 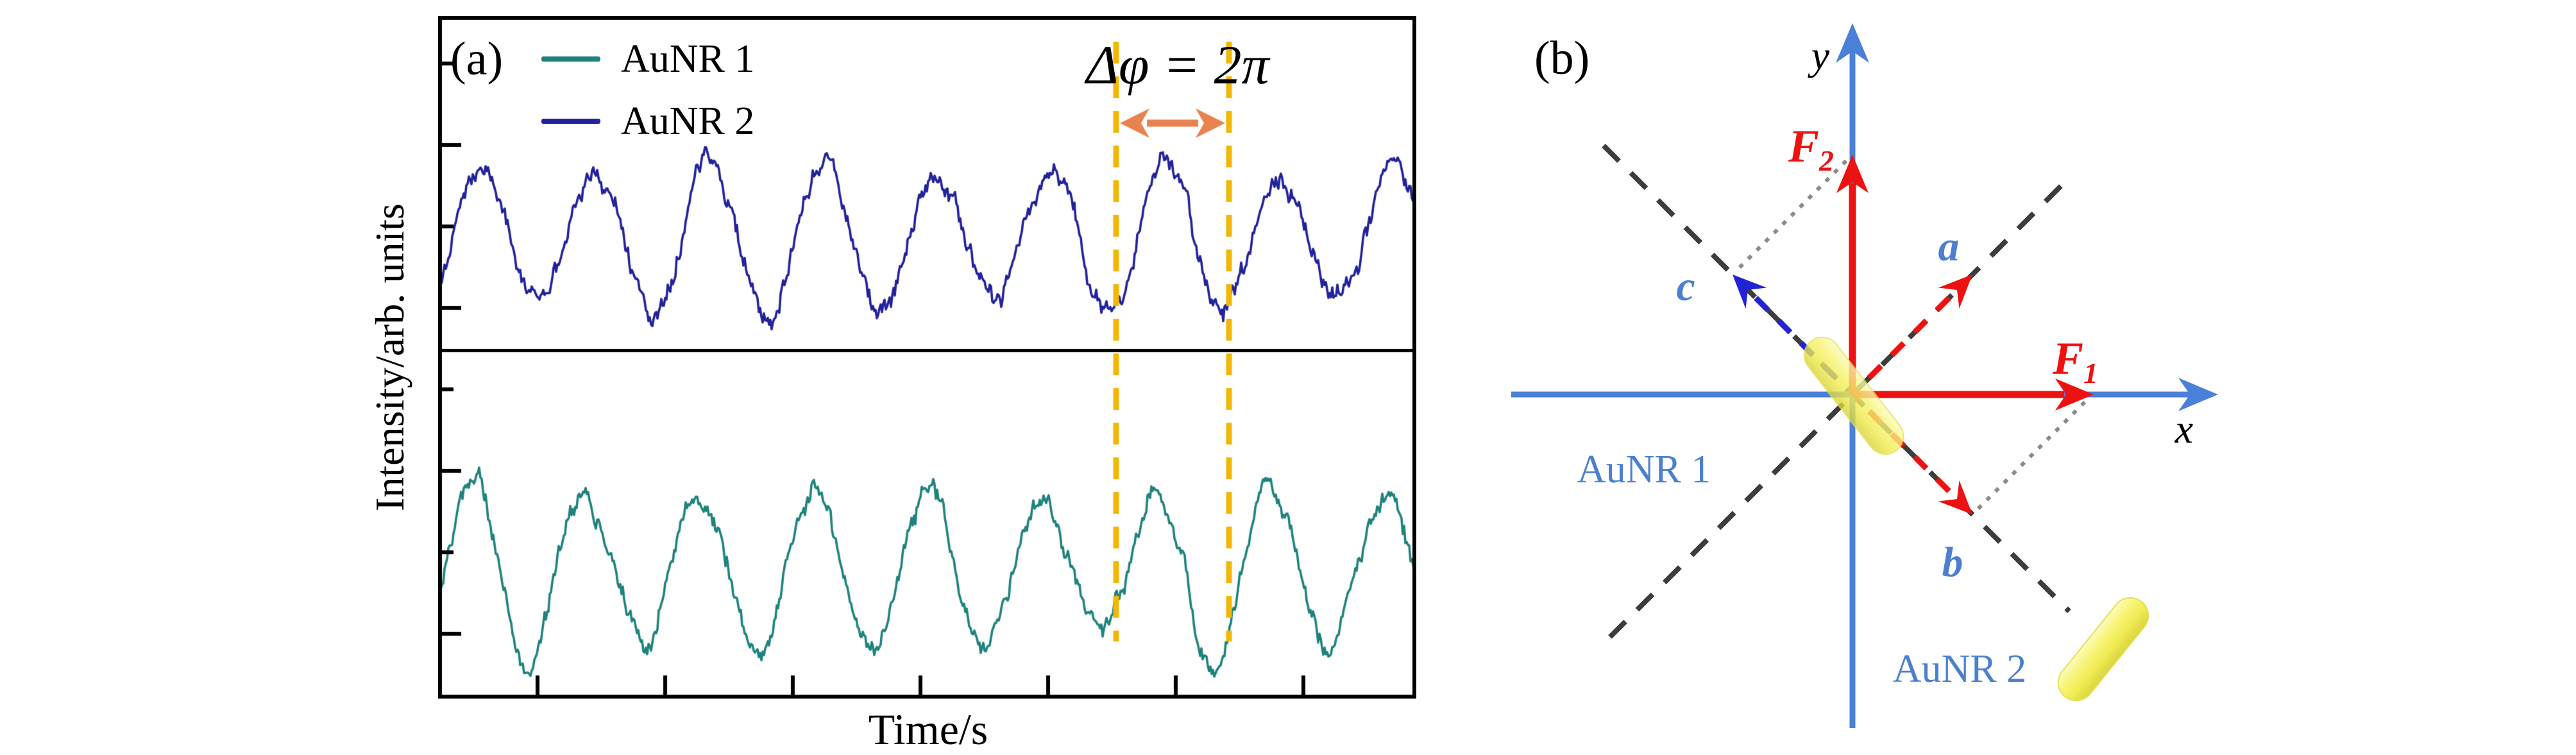 What do you see at coordinates (1177, 65) in the screenshot?
I see `phase-annotation: Δφ = 2π` at bounding box center [1177, 65].